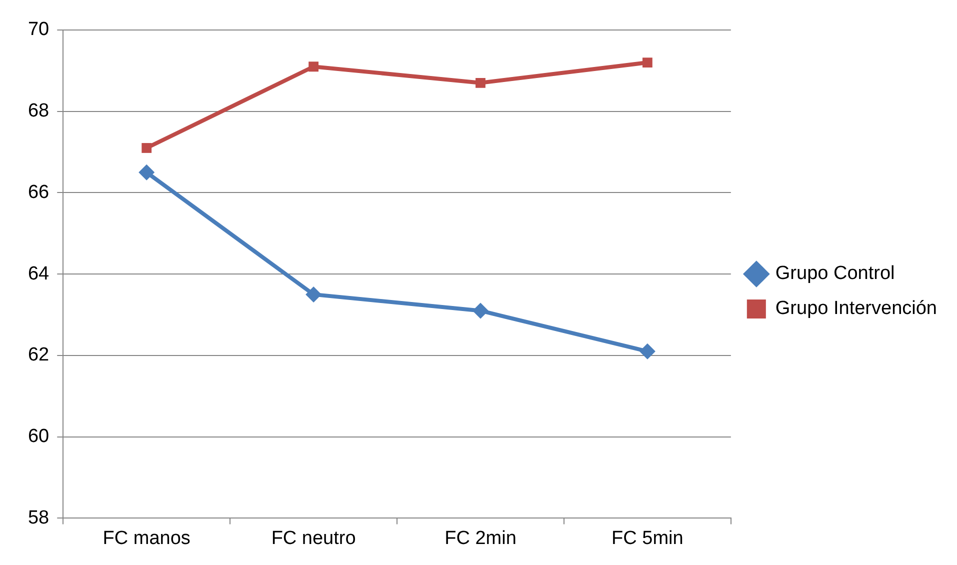  I want to click on legend-label: Grupo Control, so click(835, 273).